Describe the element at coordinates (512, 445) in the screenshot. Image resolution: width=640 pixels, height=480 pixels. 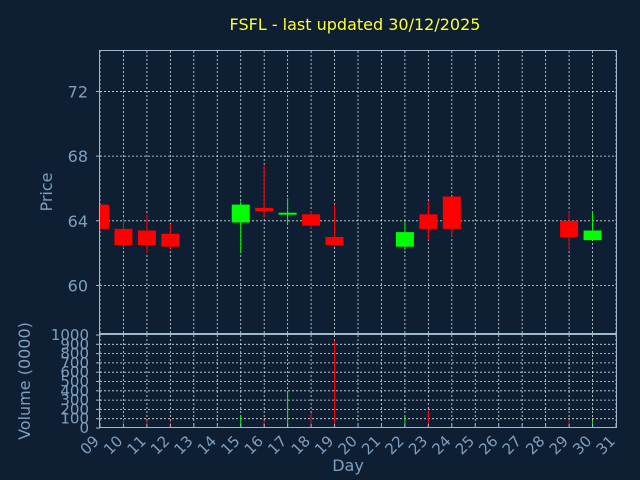
I see `x-tick-label: 27` at that location.